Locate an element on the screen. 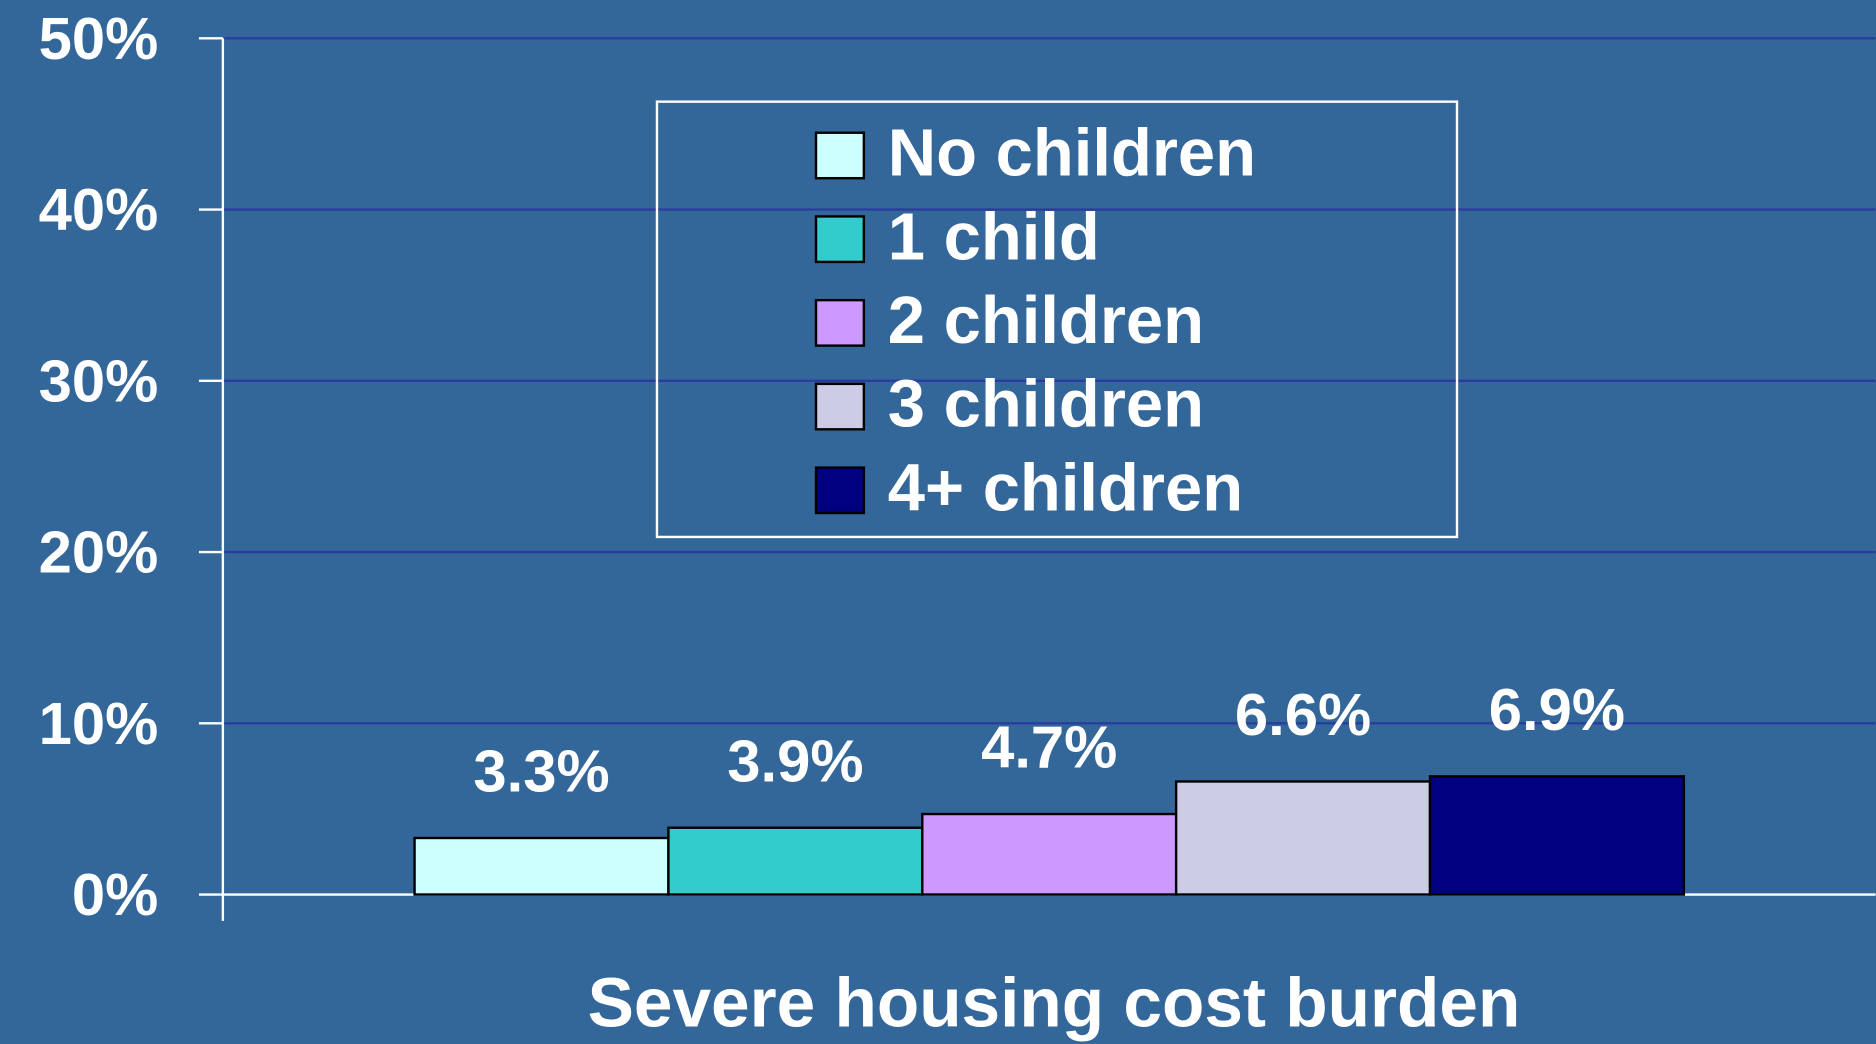  legend-label: 2 children is located at coordinates (1046, 320).